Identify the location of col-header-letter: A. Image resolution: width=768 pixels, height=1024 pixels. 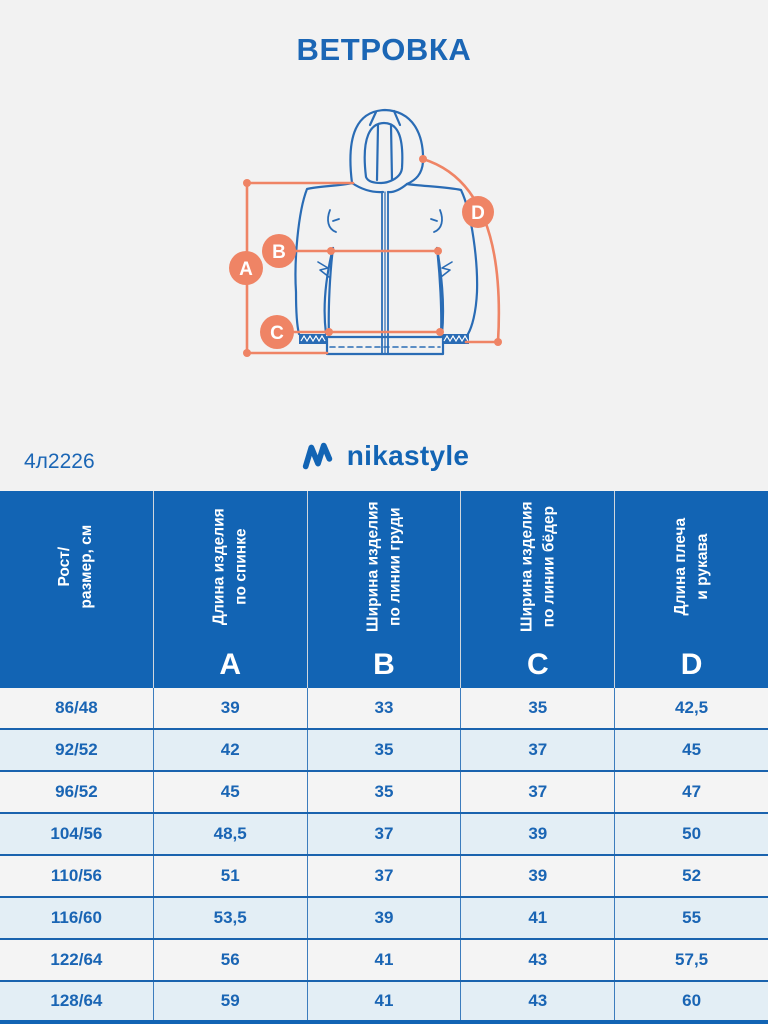
(230, 664).